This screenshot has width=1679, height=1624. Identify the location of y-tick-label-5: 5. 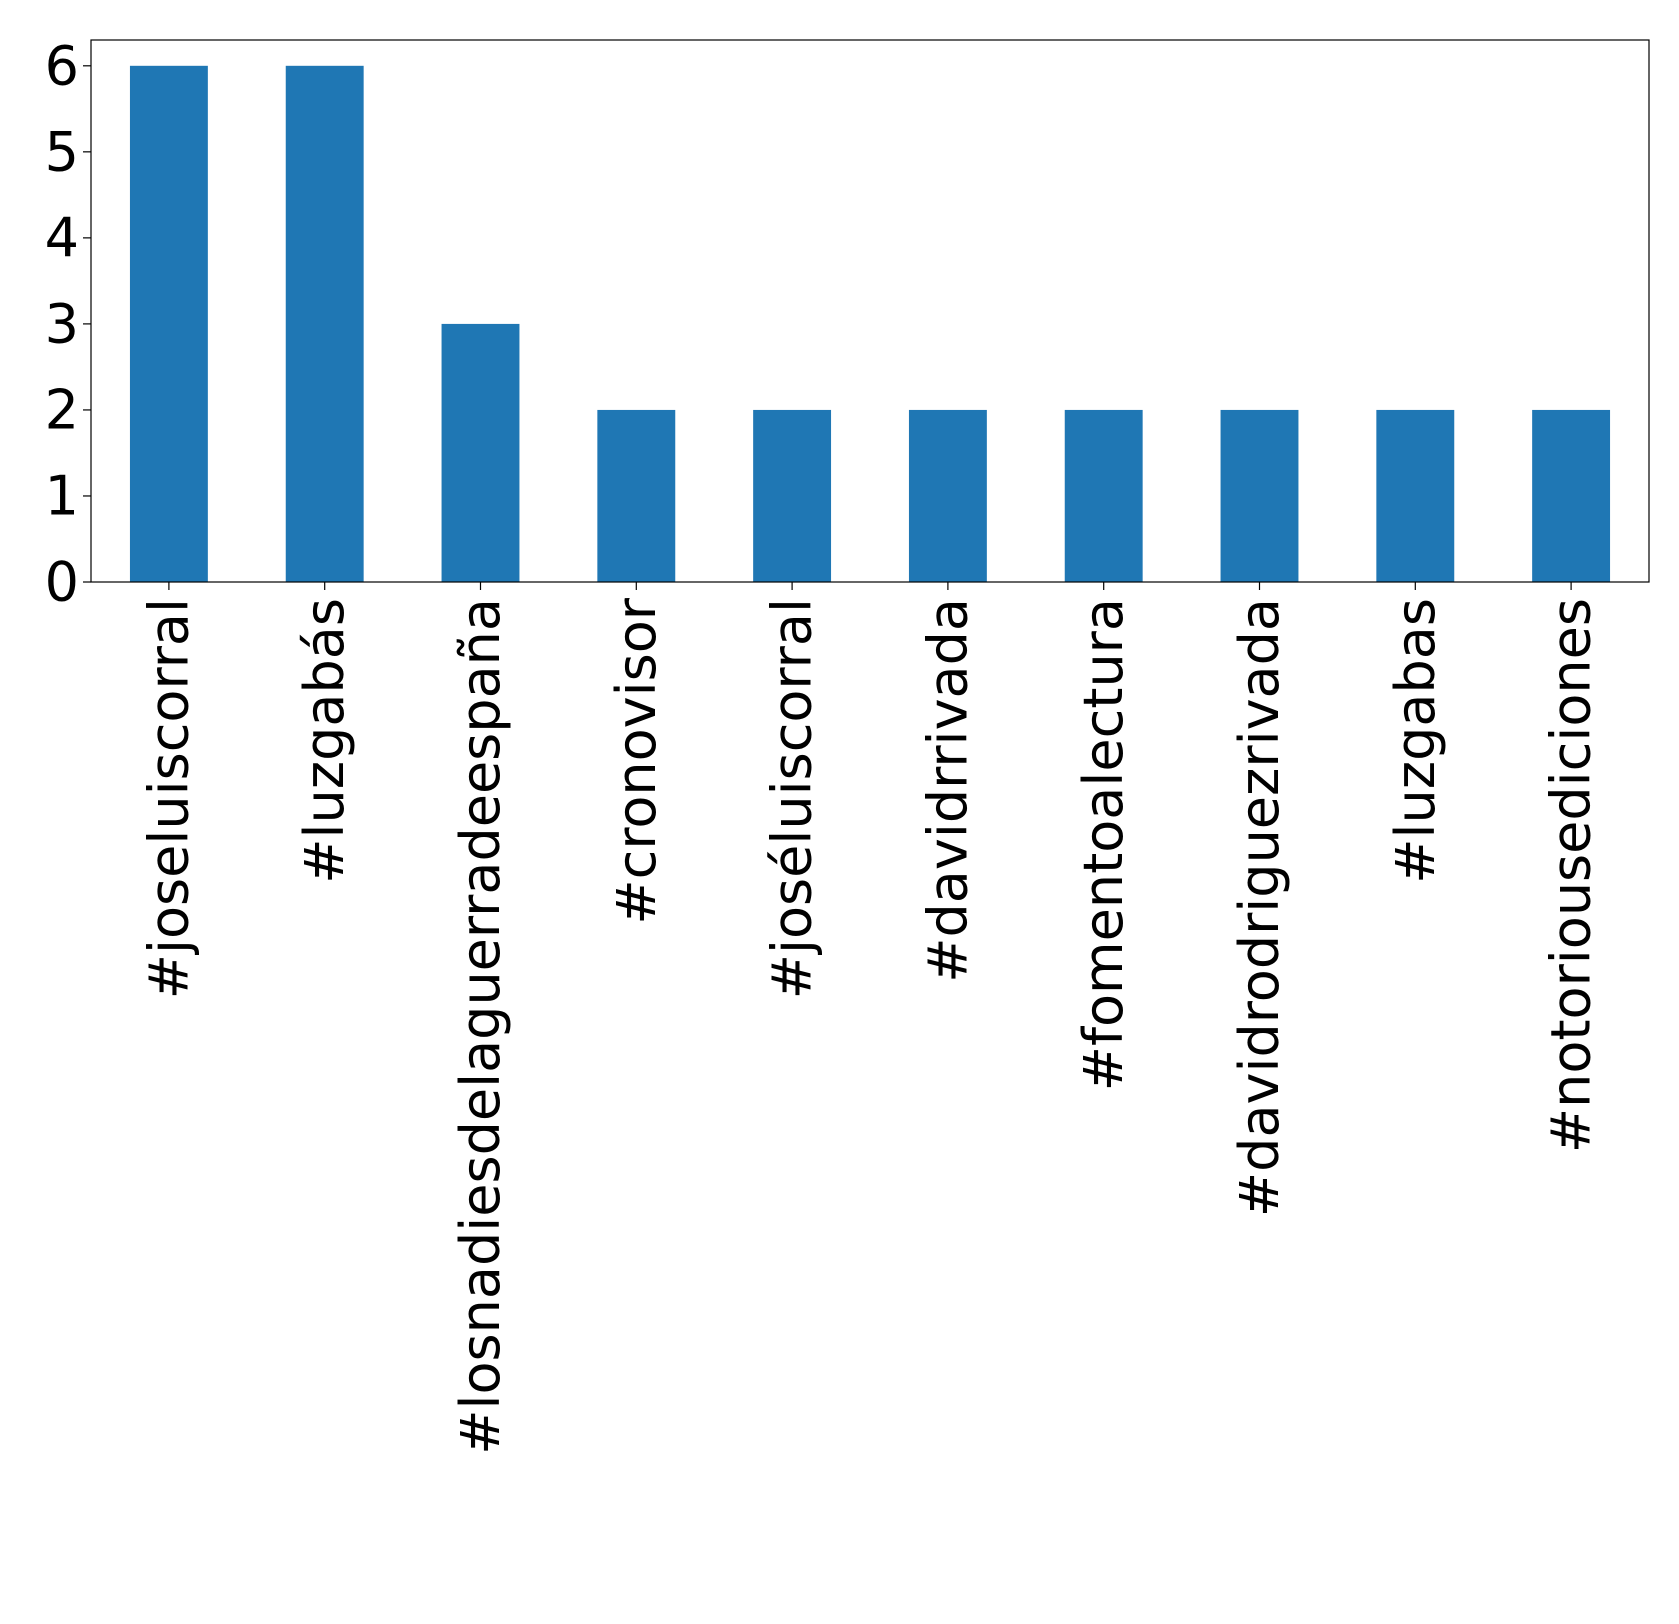
(62, 151).